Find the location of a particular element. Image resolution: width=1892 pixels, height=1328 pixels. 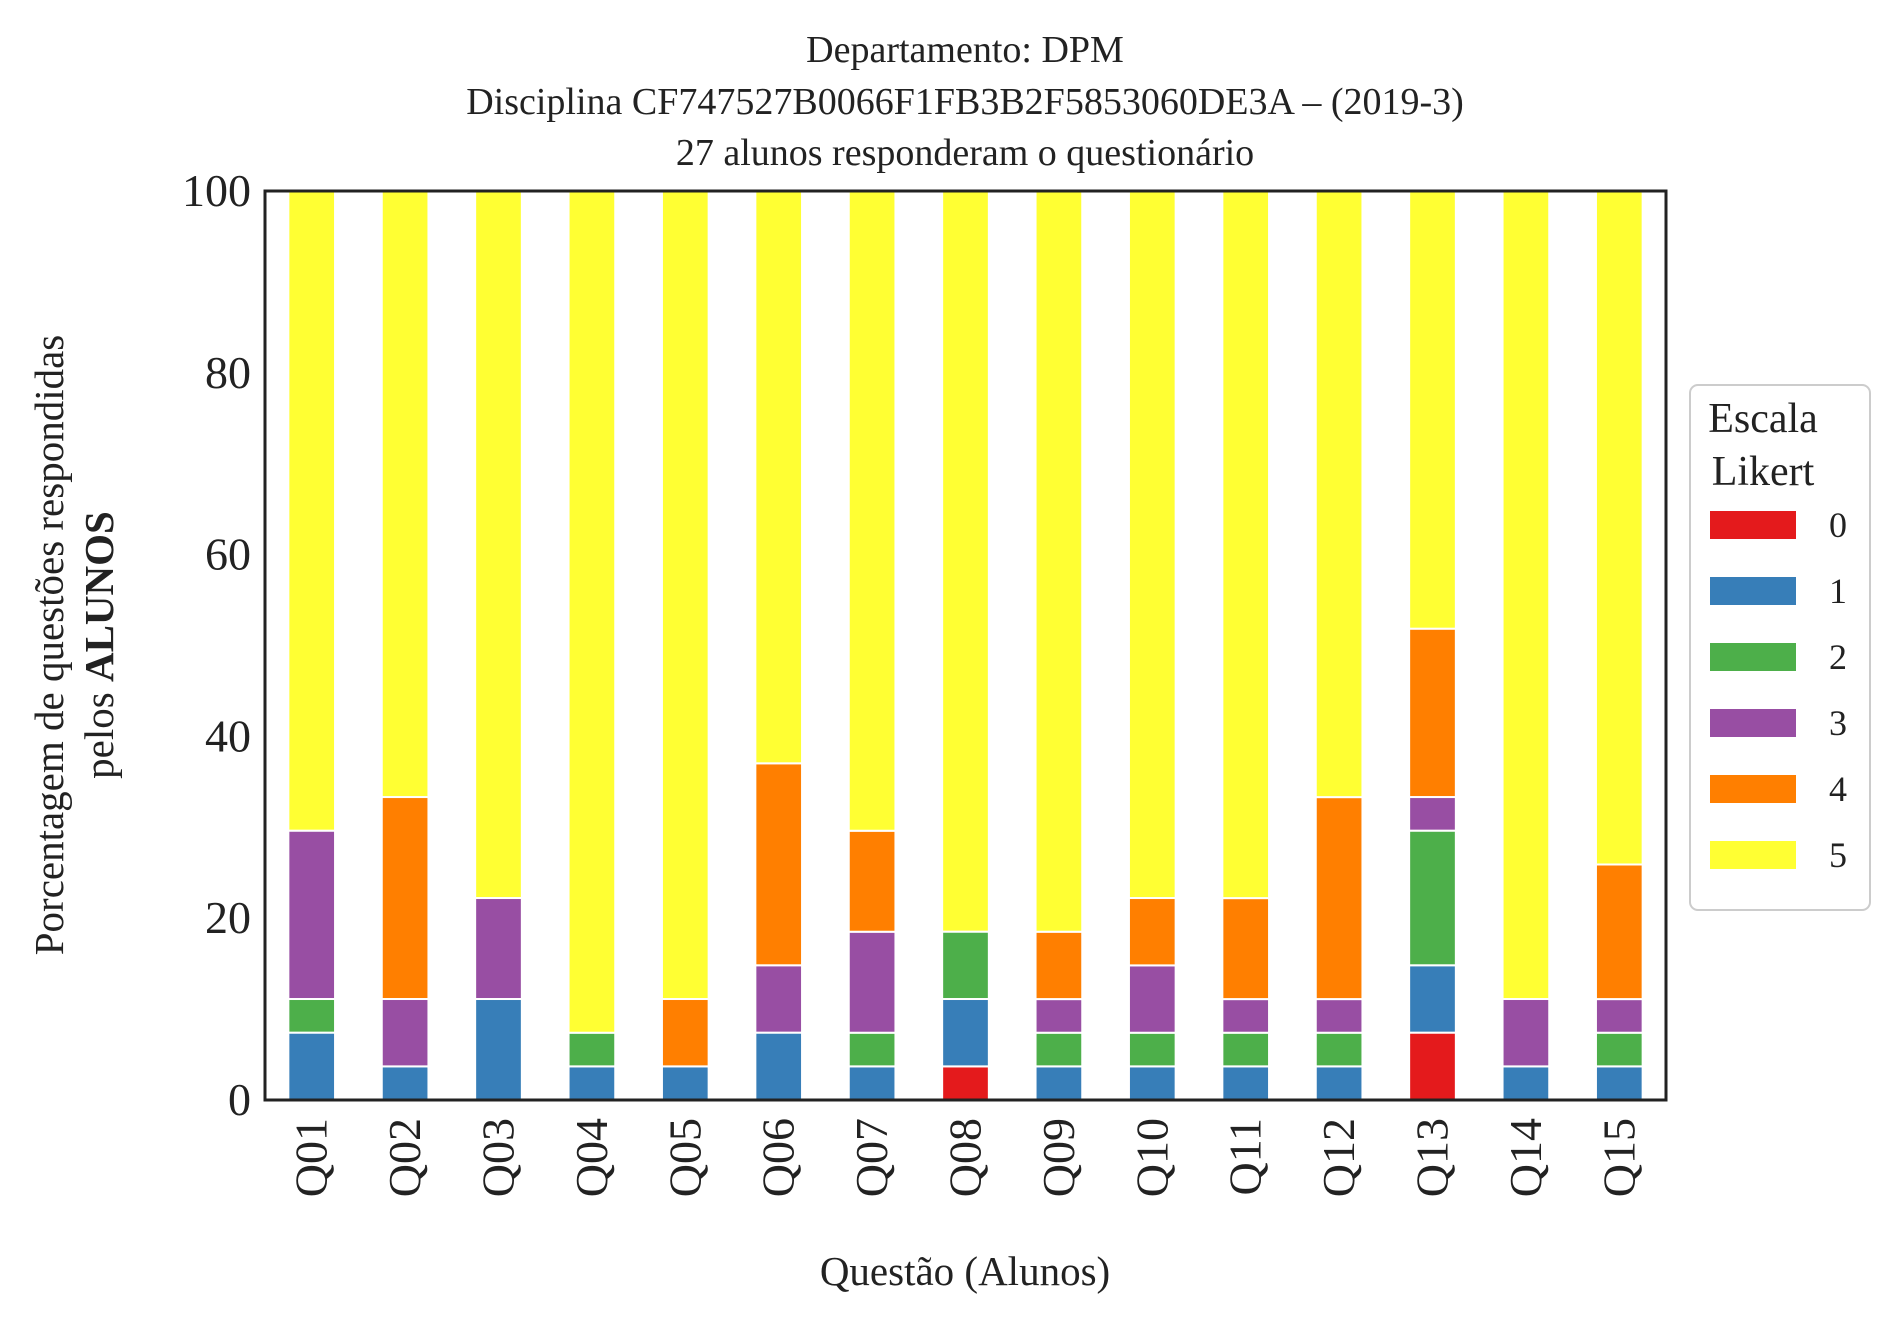

x-tick-label: Q02 is located at coordinates (404, 1157).